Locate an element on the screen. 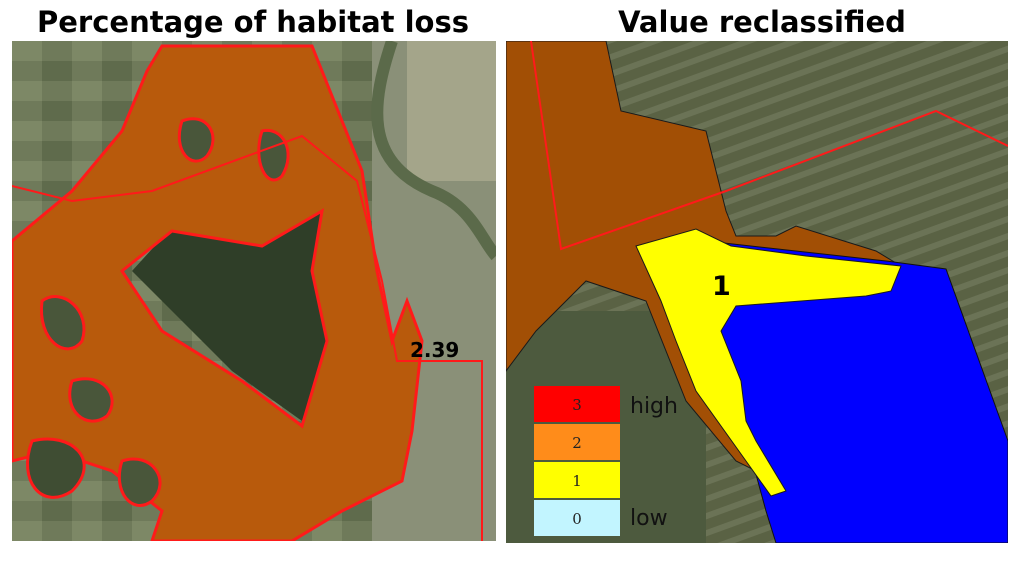 Image resolution: width=1024 pixels, height=561 pixels. legend-value-1: 1 is located at coordinates (577, 481).